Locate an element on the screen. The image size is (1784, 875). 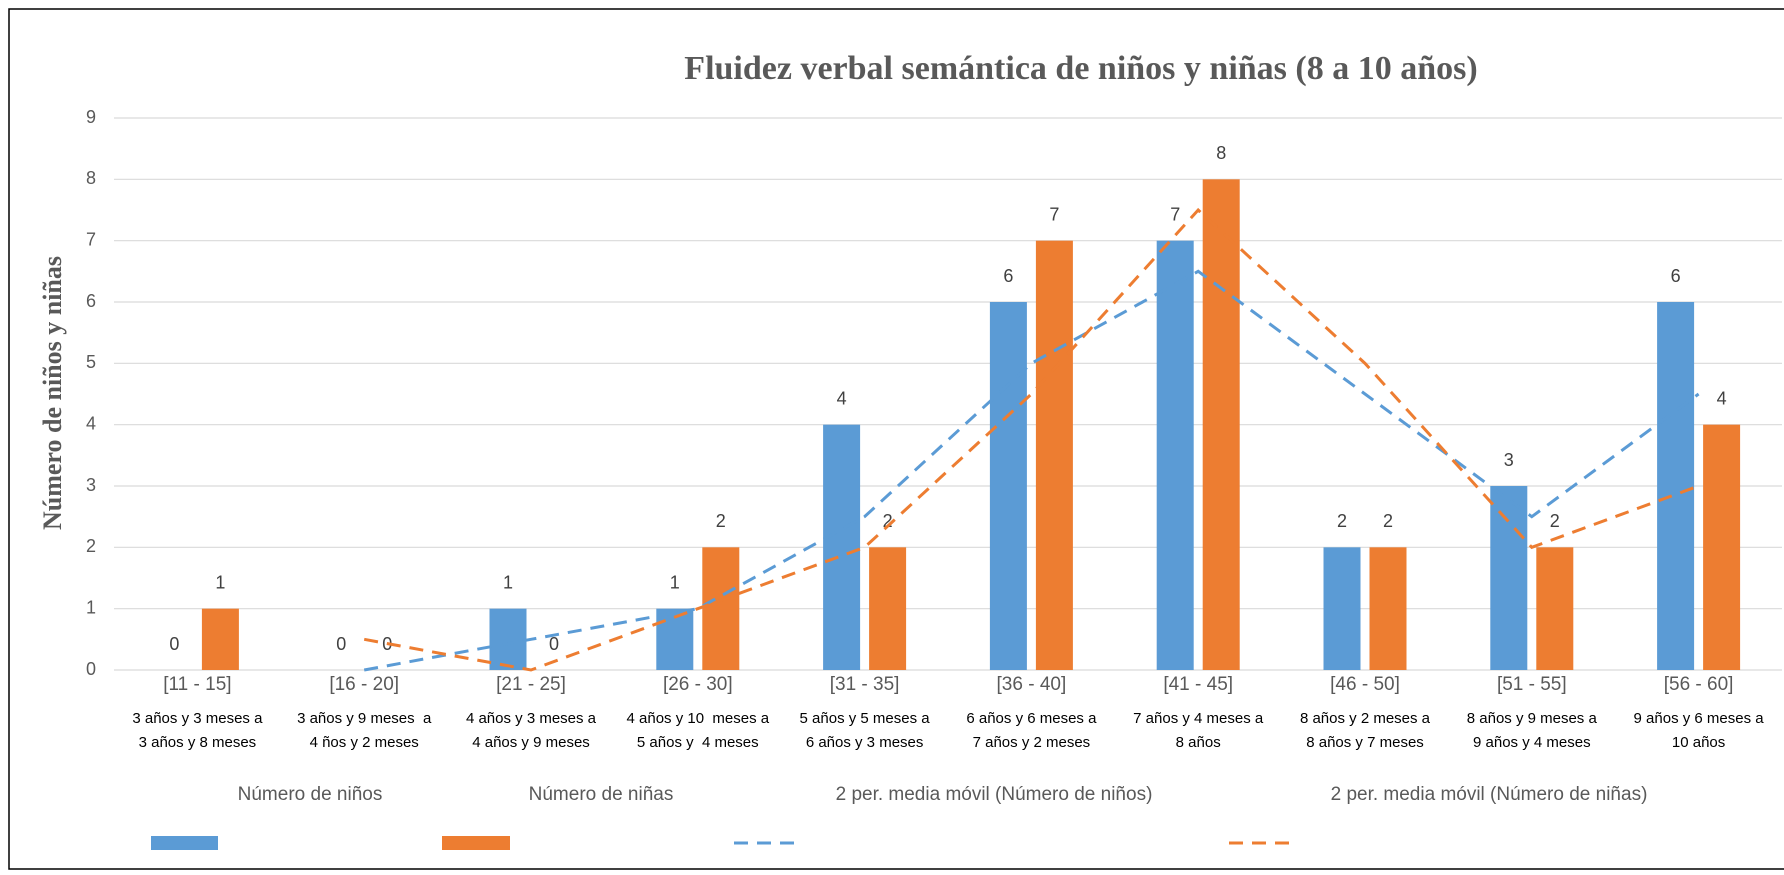
x-sub-label: 3 años y 3 meses a is located at coordinates (197, 718).